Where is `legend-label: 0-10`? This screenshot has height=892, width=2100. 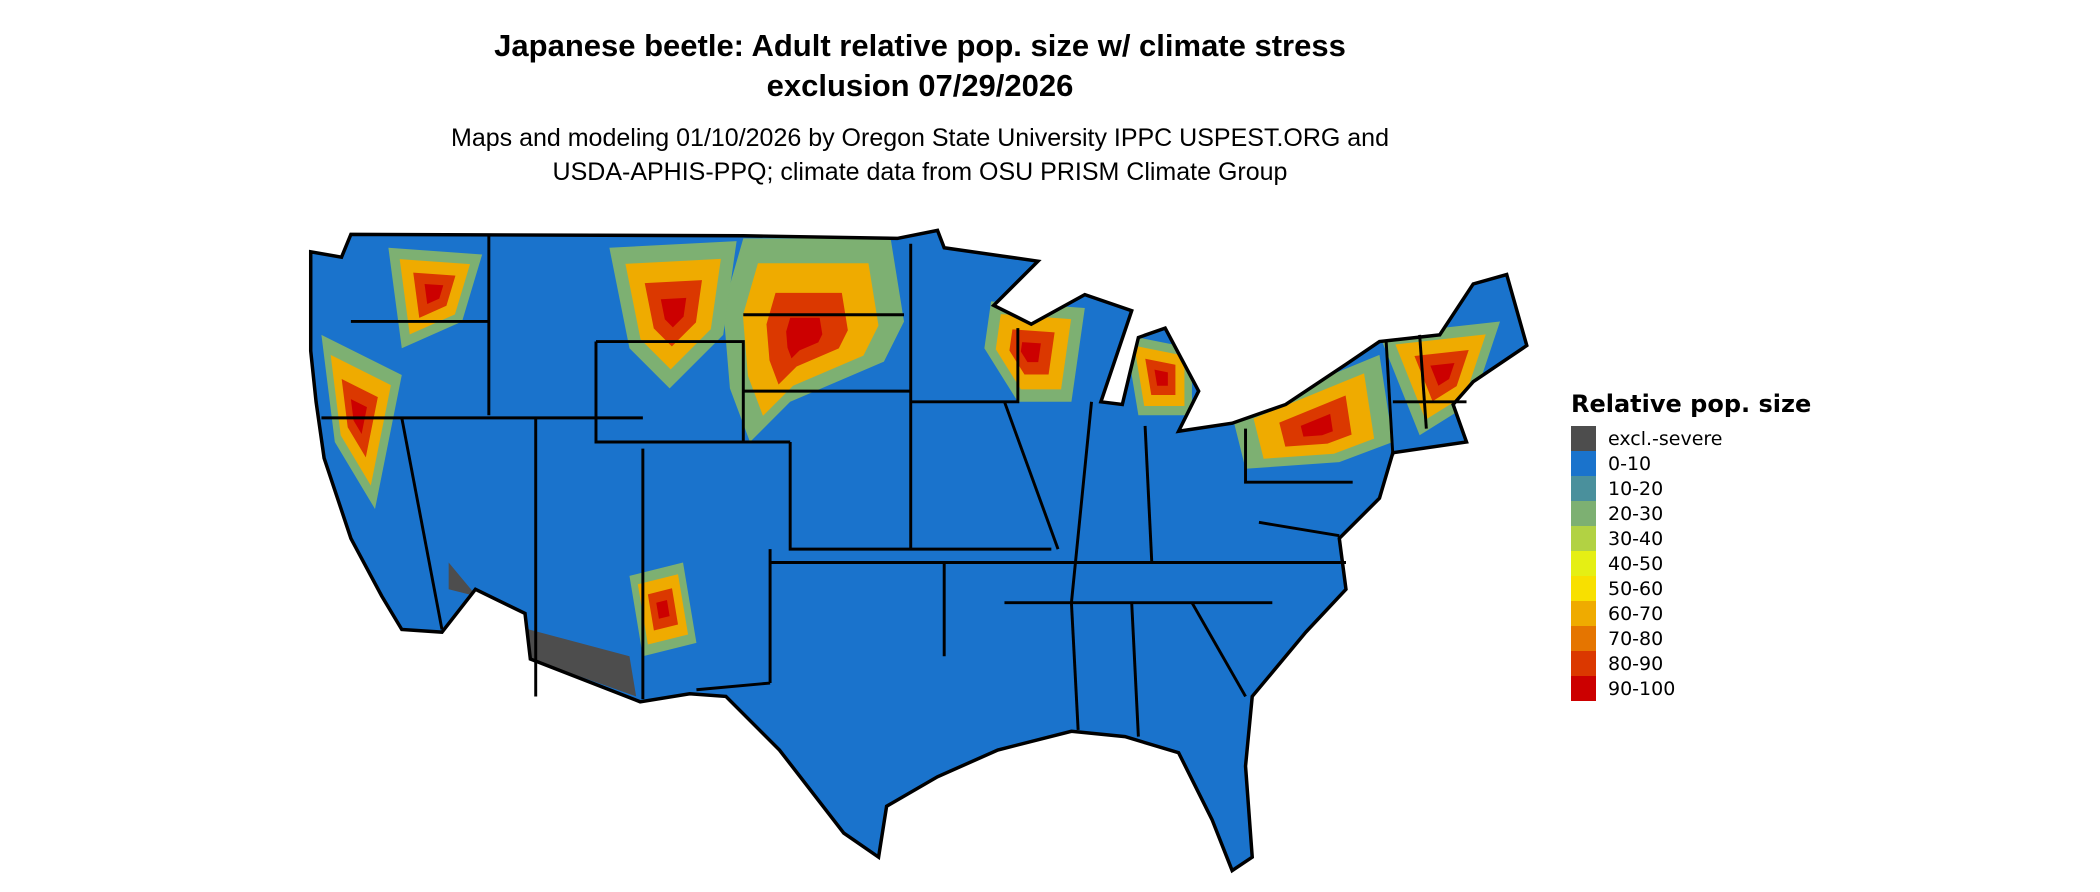 legend-label: 0-10 is located at coordinates (1630, 463).